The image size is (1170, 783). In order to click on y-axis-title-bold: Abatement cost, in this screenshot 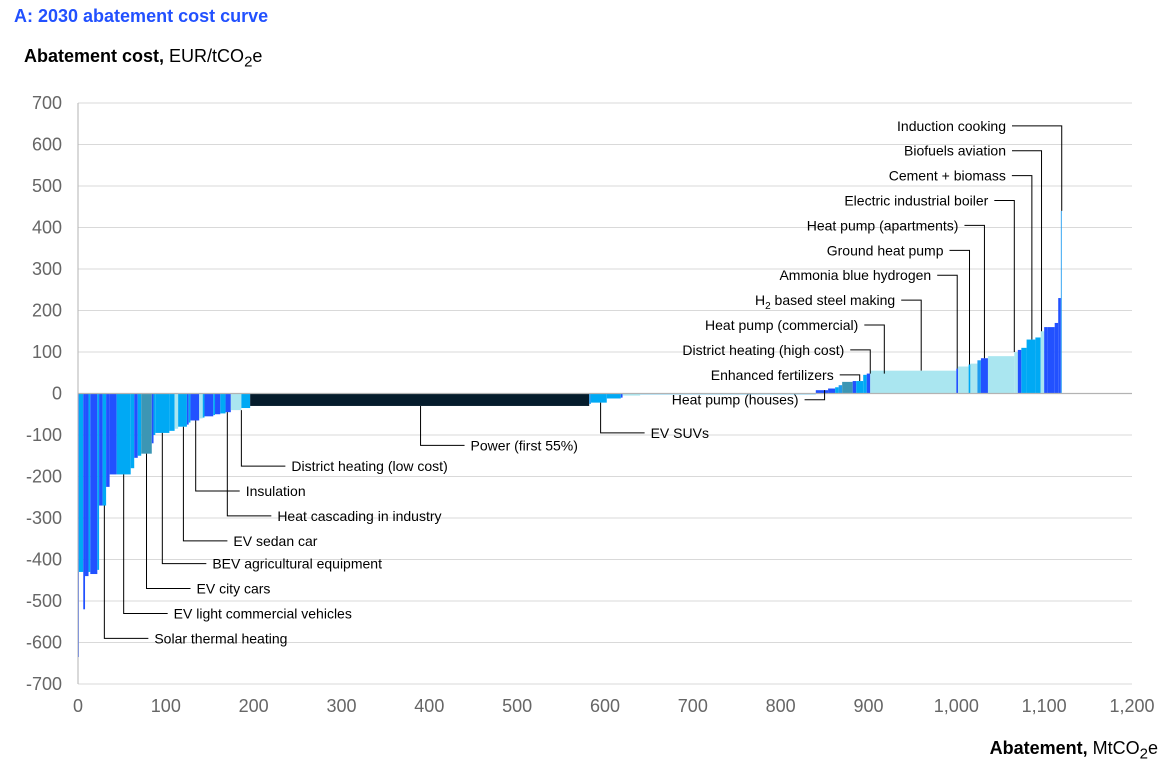, I will do `click(94, 56)`.